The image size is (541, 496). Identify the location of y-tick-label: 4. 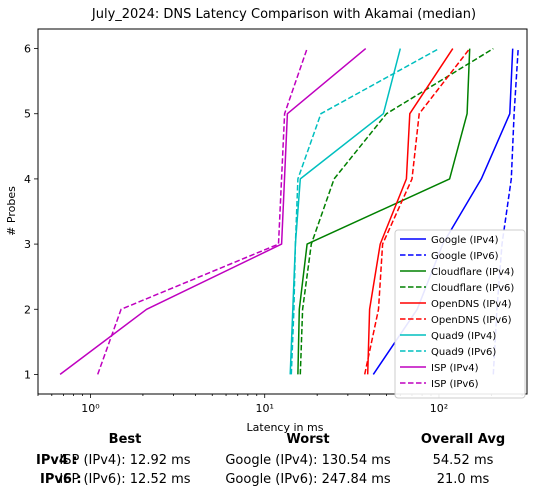
(27, 179).